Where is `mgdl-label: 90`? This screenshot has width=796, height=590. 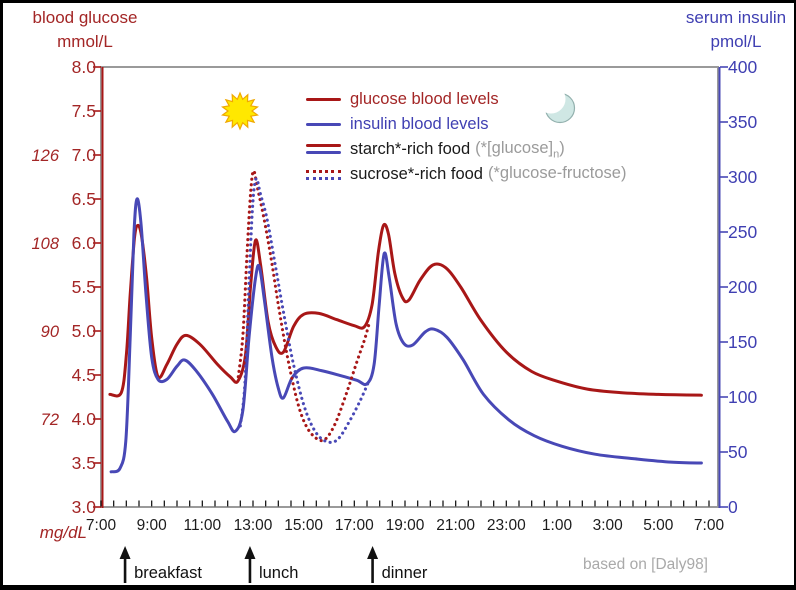
mgdl-label: 90 is located at coordinates (50, 332).